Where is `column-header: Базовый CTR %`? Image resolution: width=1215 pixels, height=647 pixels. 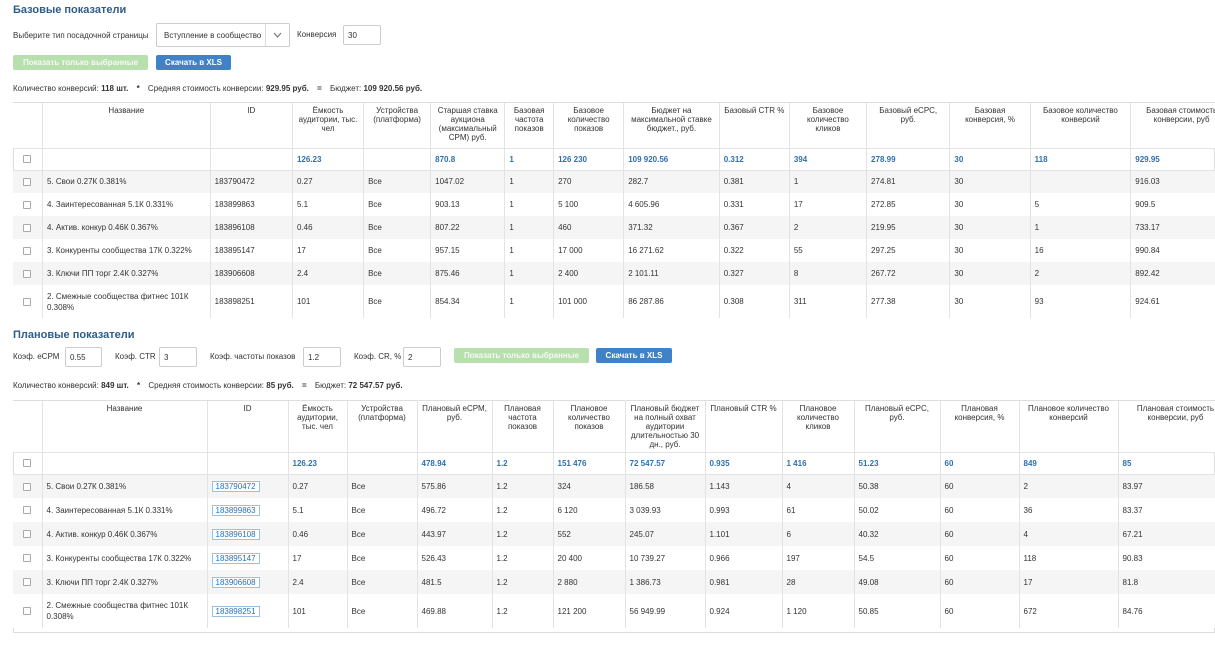
column-header: Базовый CTR % is located at coordinates (754, 126).